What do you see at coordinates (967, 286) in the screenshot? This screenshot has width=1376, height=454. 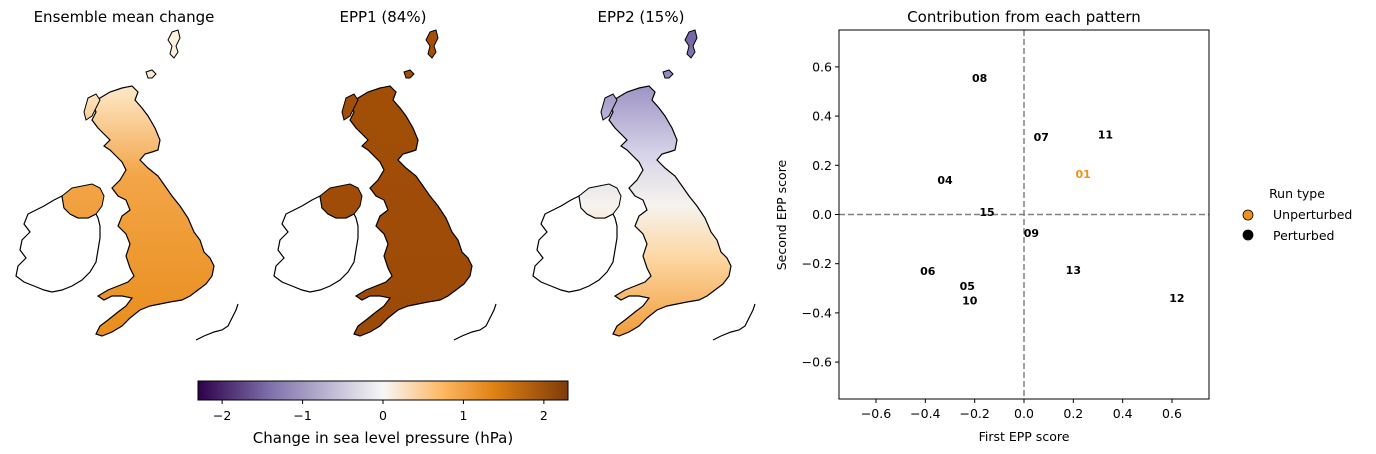 I see `point-label-05: 05` at bounding box center [967, 286].